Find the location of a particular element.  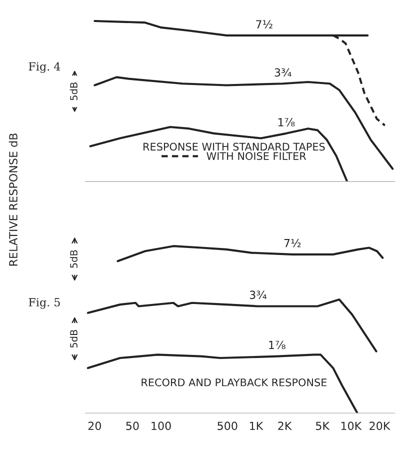

legend-label: WITH NOISE FILTER is located at coordinates (256, 156).